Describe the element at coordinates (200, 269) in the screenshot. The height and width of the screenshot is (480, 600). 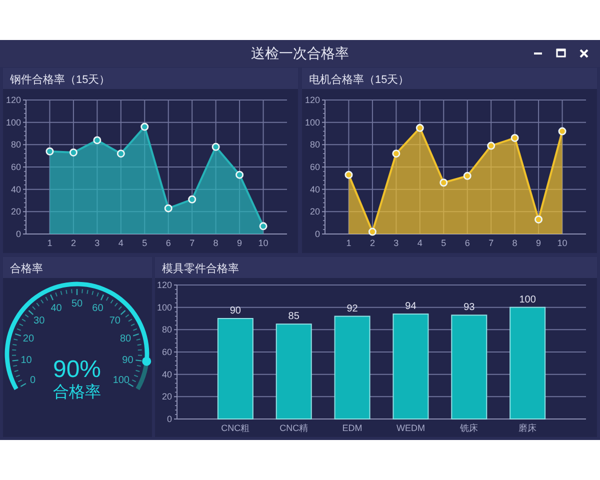
I see `chart-title: 模具零件合格率` at that location.